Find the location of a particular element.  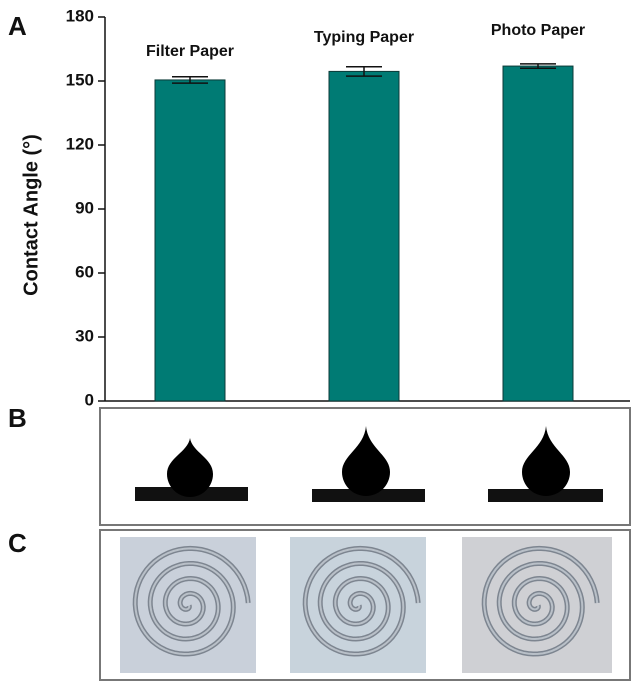

y-tick-label: 30 is located at coordinates (84, 335).